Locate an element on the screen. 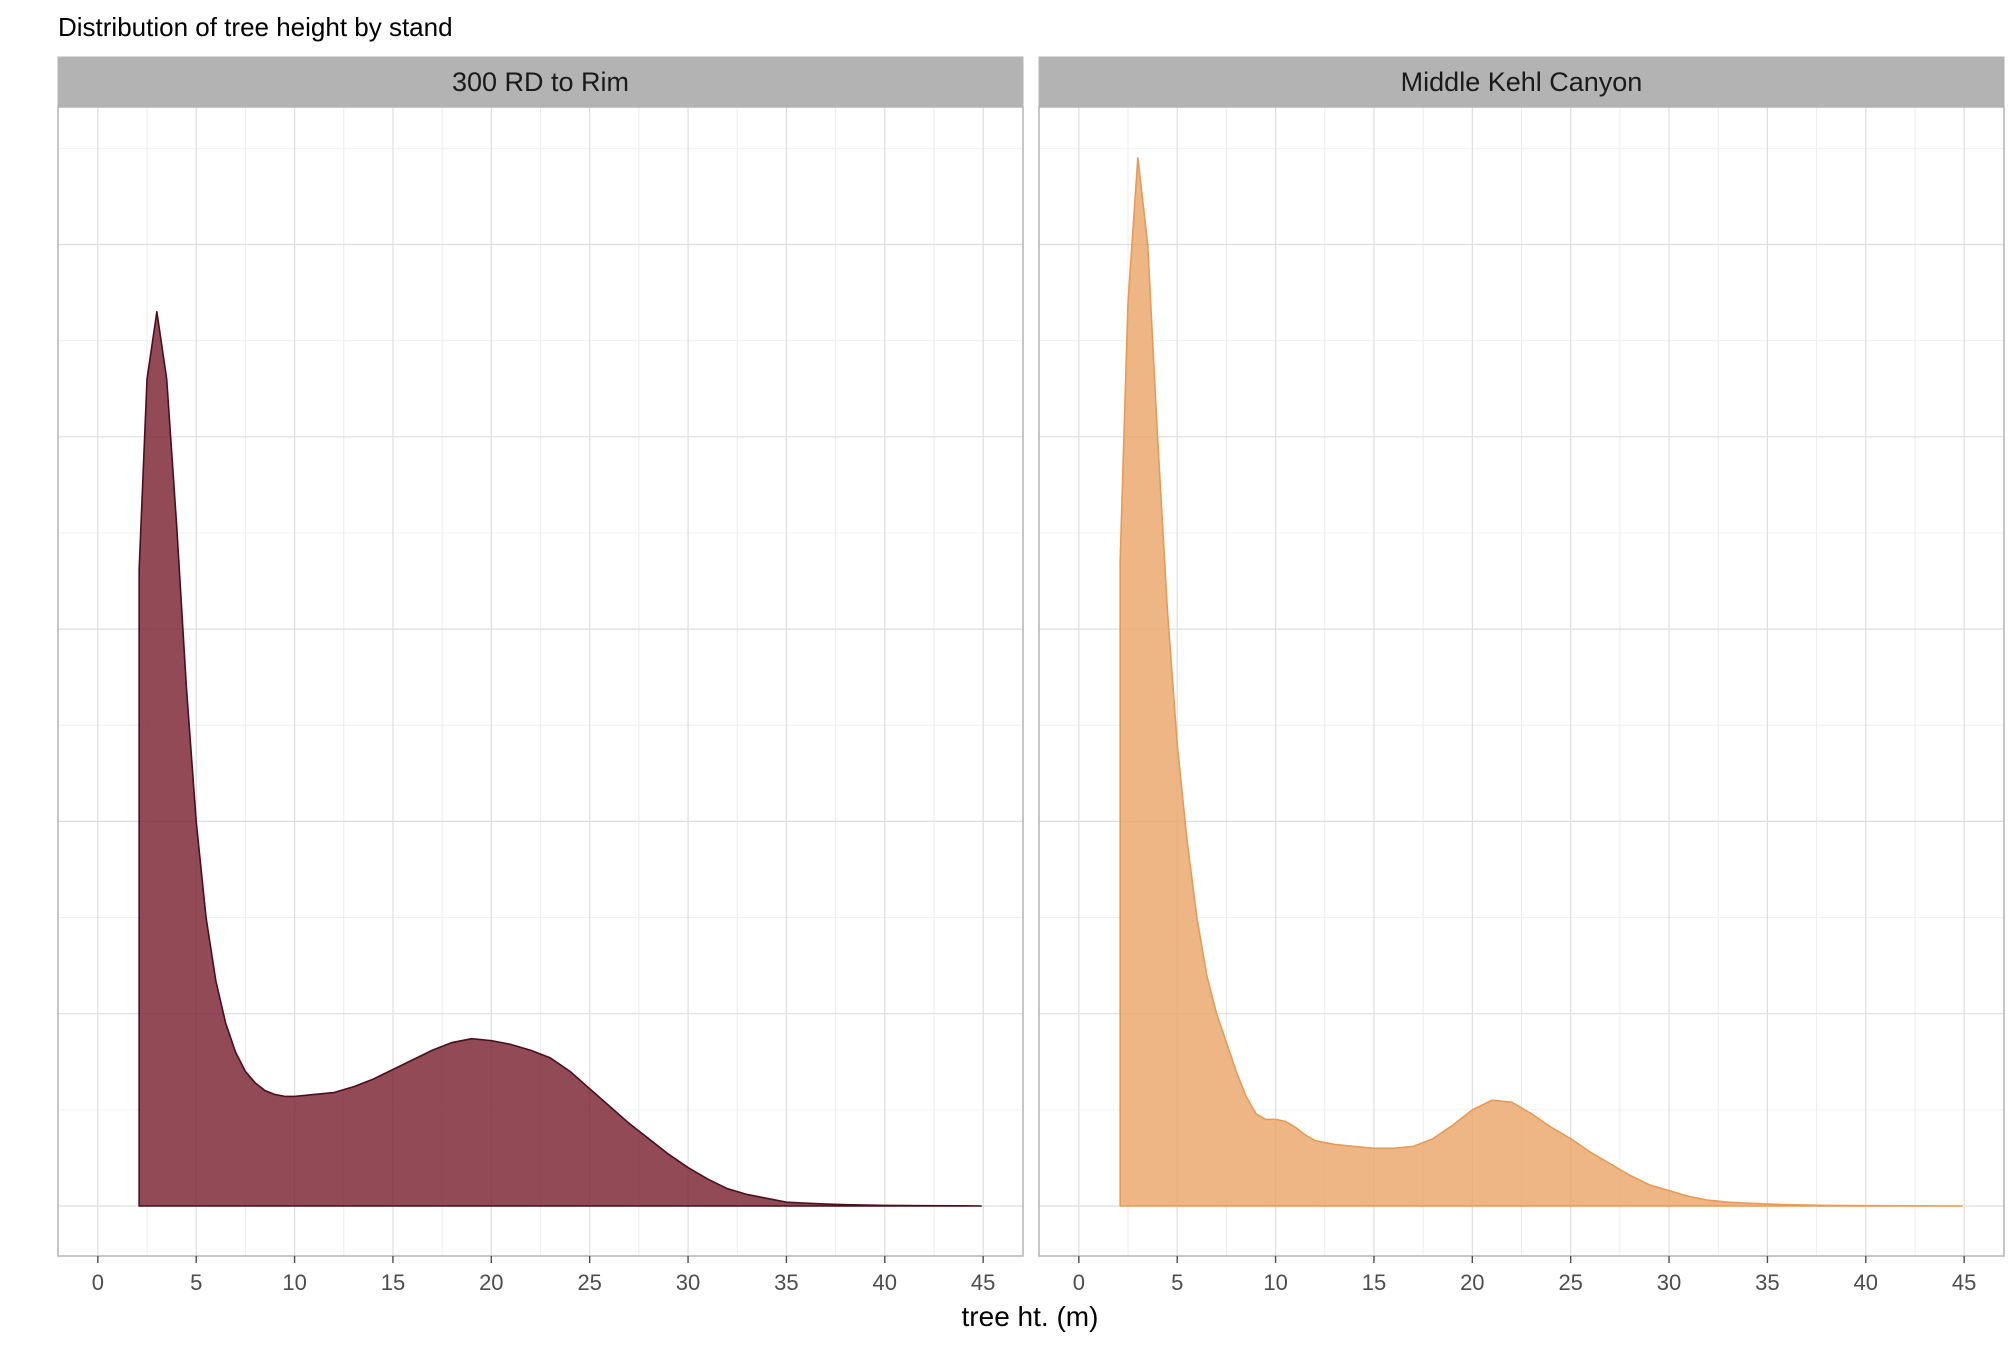 This screenshot has width=2016, height=1349. facet-strip-label: Middle Kehl Canyon is located at coordinates (1522, 82).